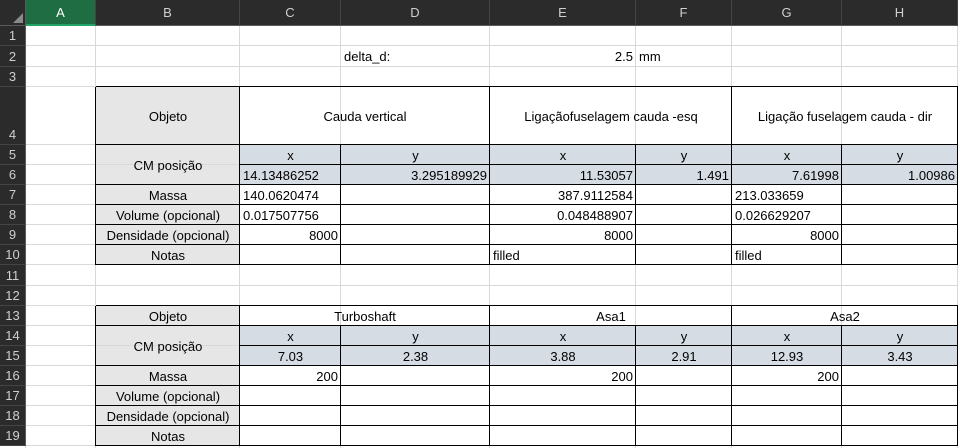  Describe the element at coordinates (367, 56) in the screenshot. I see `delta-label: delta_d:` at that location.